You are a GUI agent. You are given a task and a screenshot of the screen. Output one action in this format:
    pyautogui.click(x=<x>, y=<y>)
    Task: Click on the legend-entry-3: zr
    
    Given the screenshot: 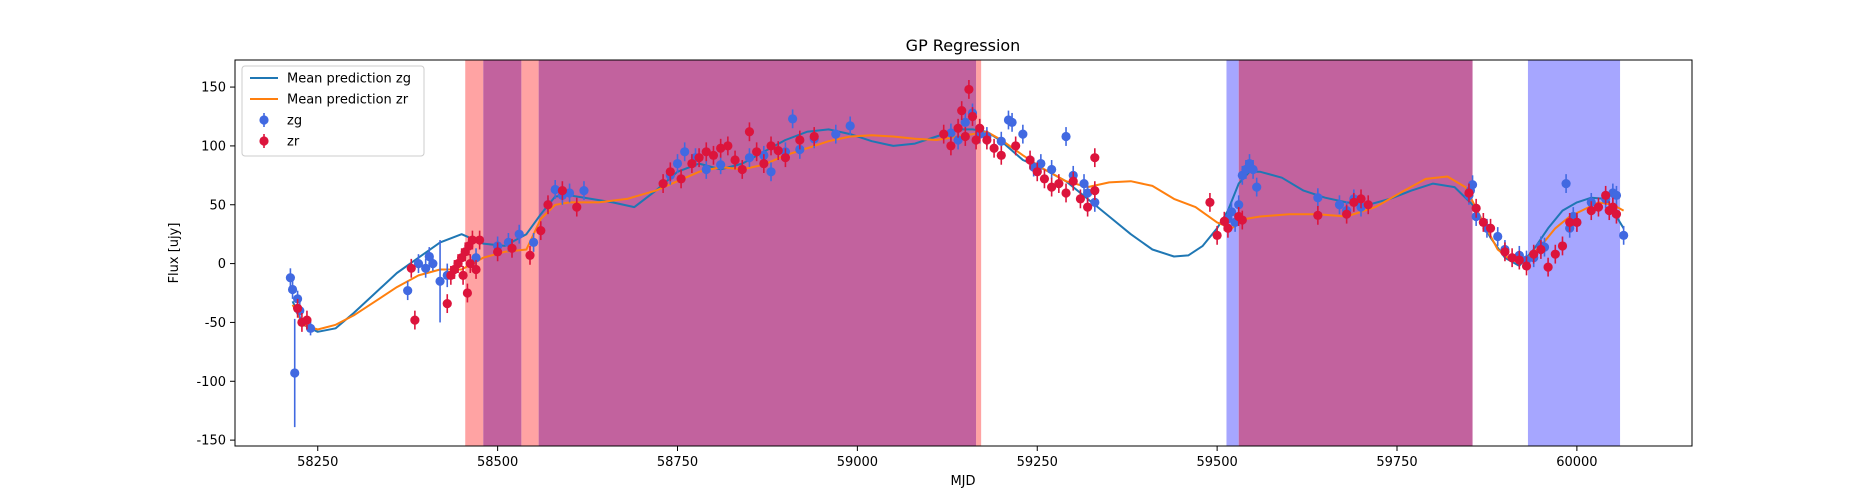 What is the action you would take?
    pyautogui.click(x=279, y=142)
    